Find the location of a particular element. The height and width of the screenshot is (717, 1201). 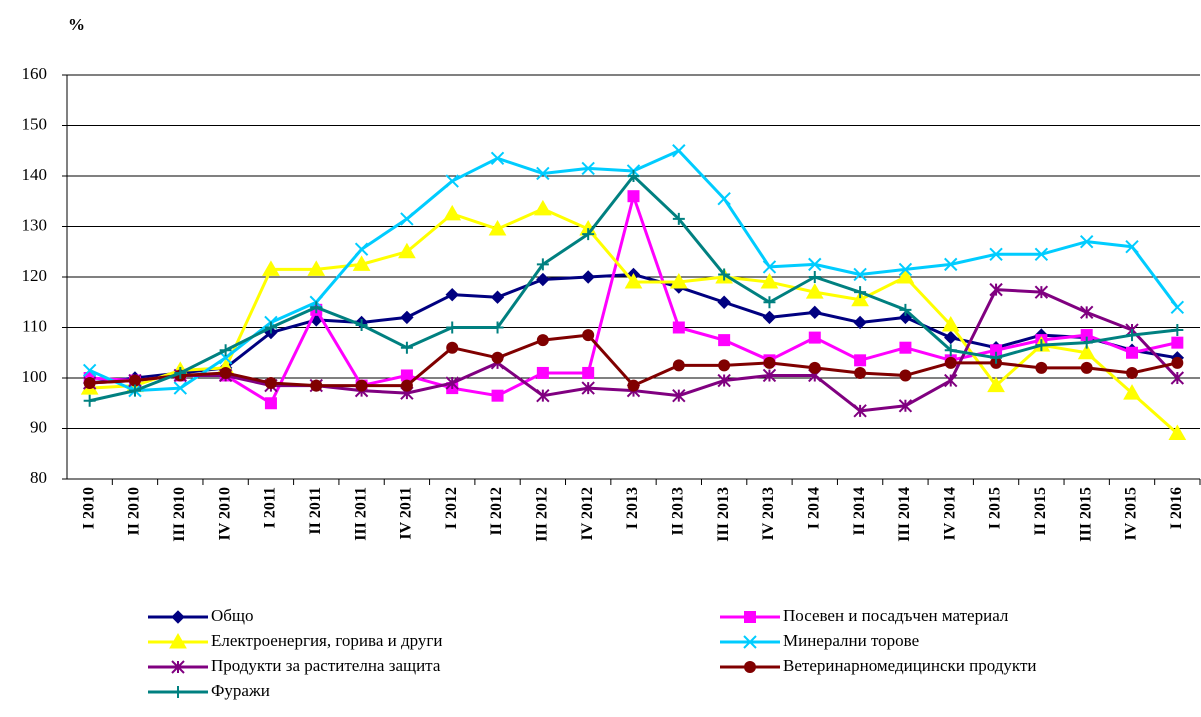

x-tick-label: IV 2012 is located at coordinates (587, 514).